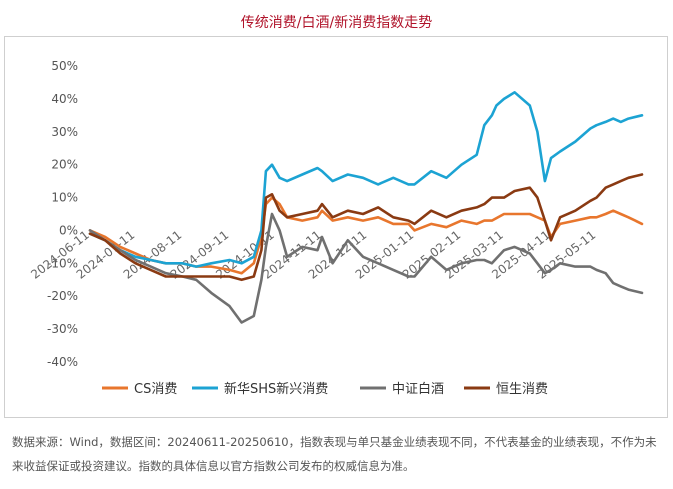  Describe the element at coordinates (62, 329) in the screenshot. I see `y-tick-label: -30%` at that location.